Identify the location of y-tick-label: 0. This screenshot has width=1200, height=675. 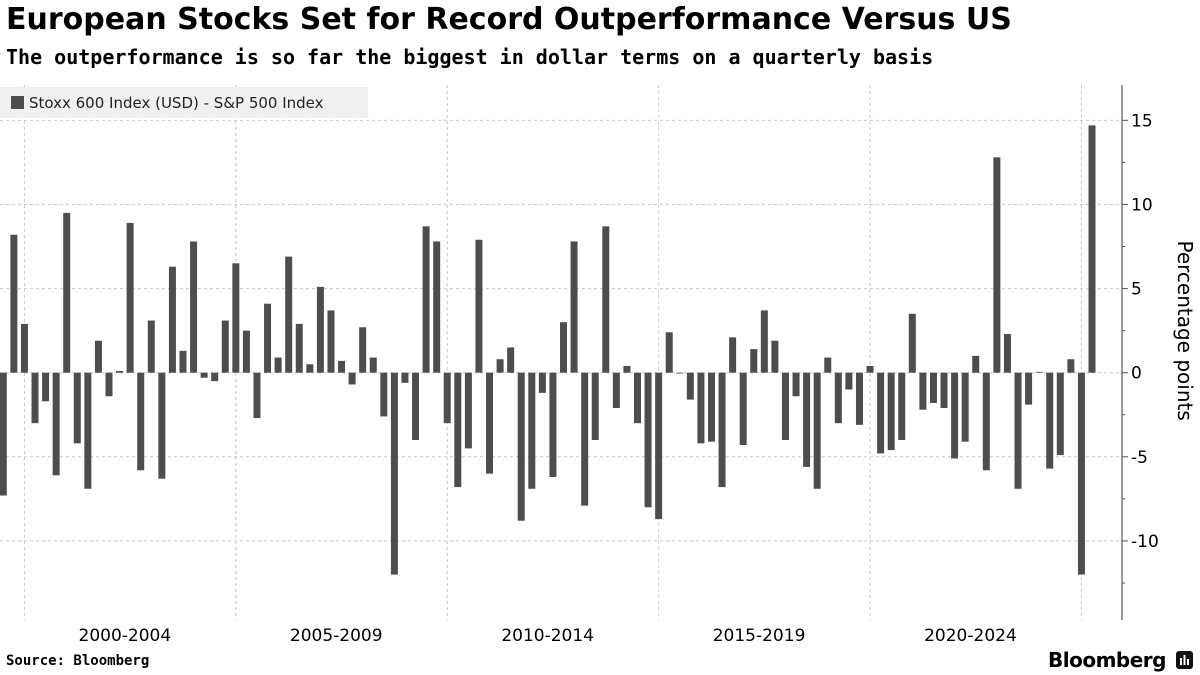
(1136, 374).